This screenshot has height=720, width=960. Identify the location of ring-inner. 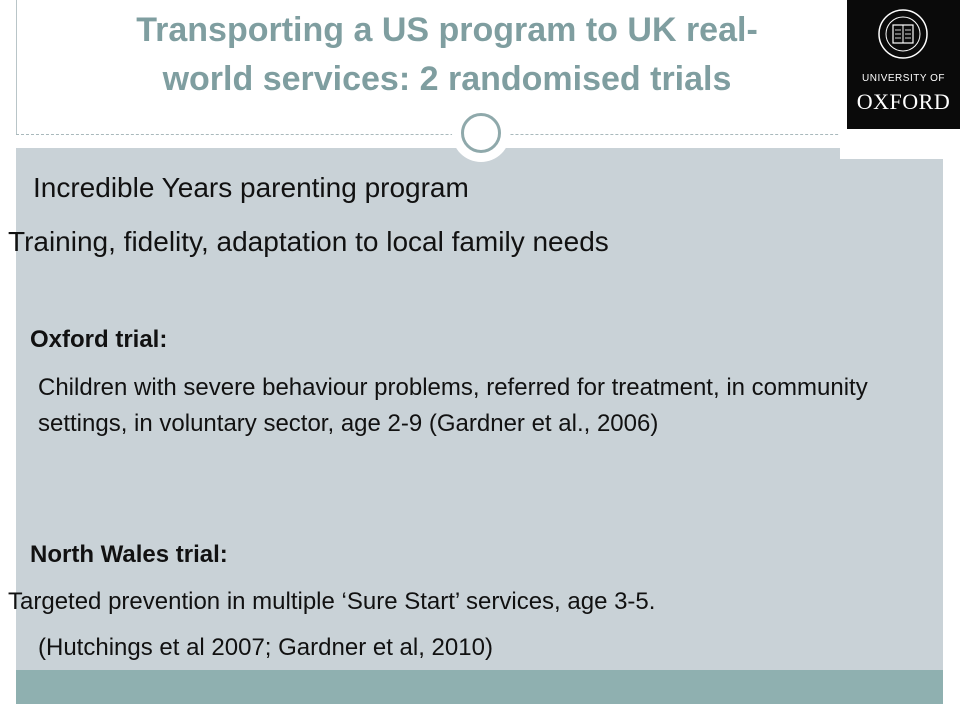
(481, 133).